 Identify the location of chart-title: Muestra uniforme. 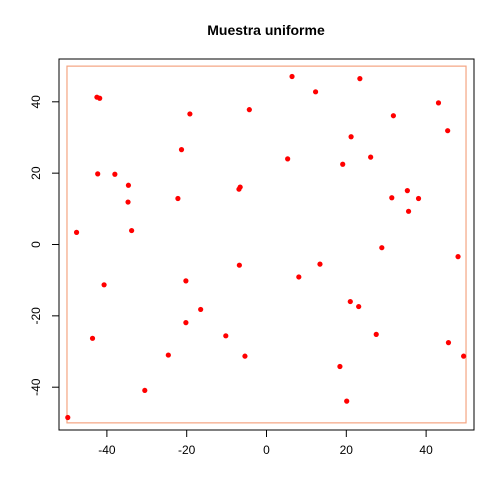
(266, 30).